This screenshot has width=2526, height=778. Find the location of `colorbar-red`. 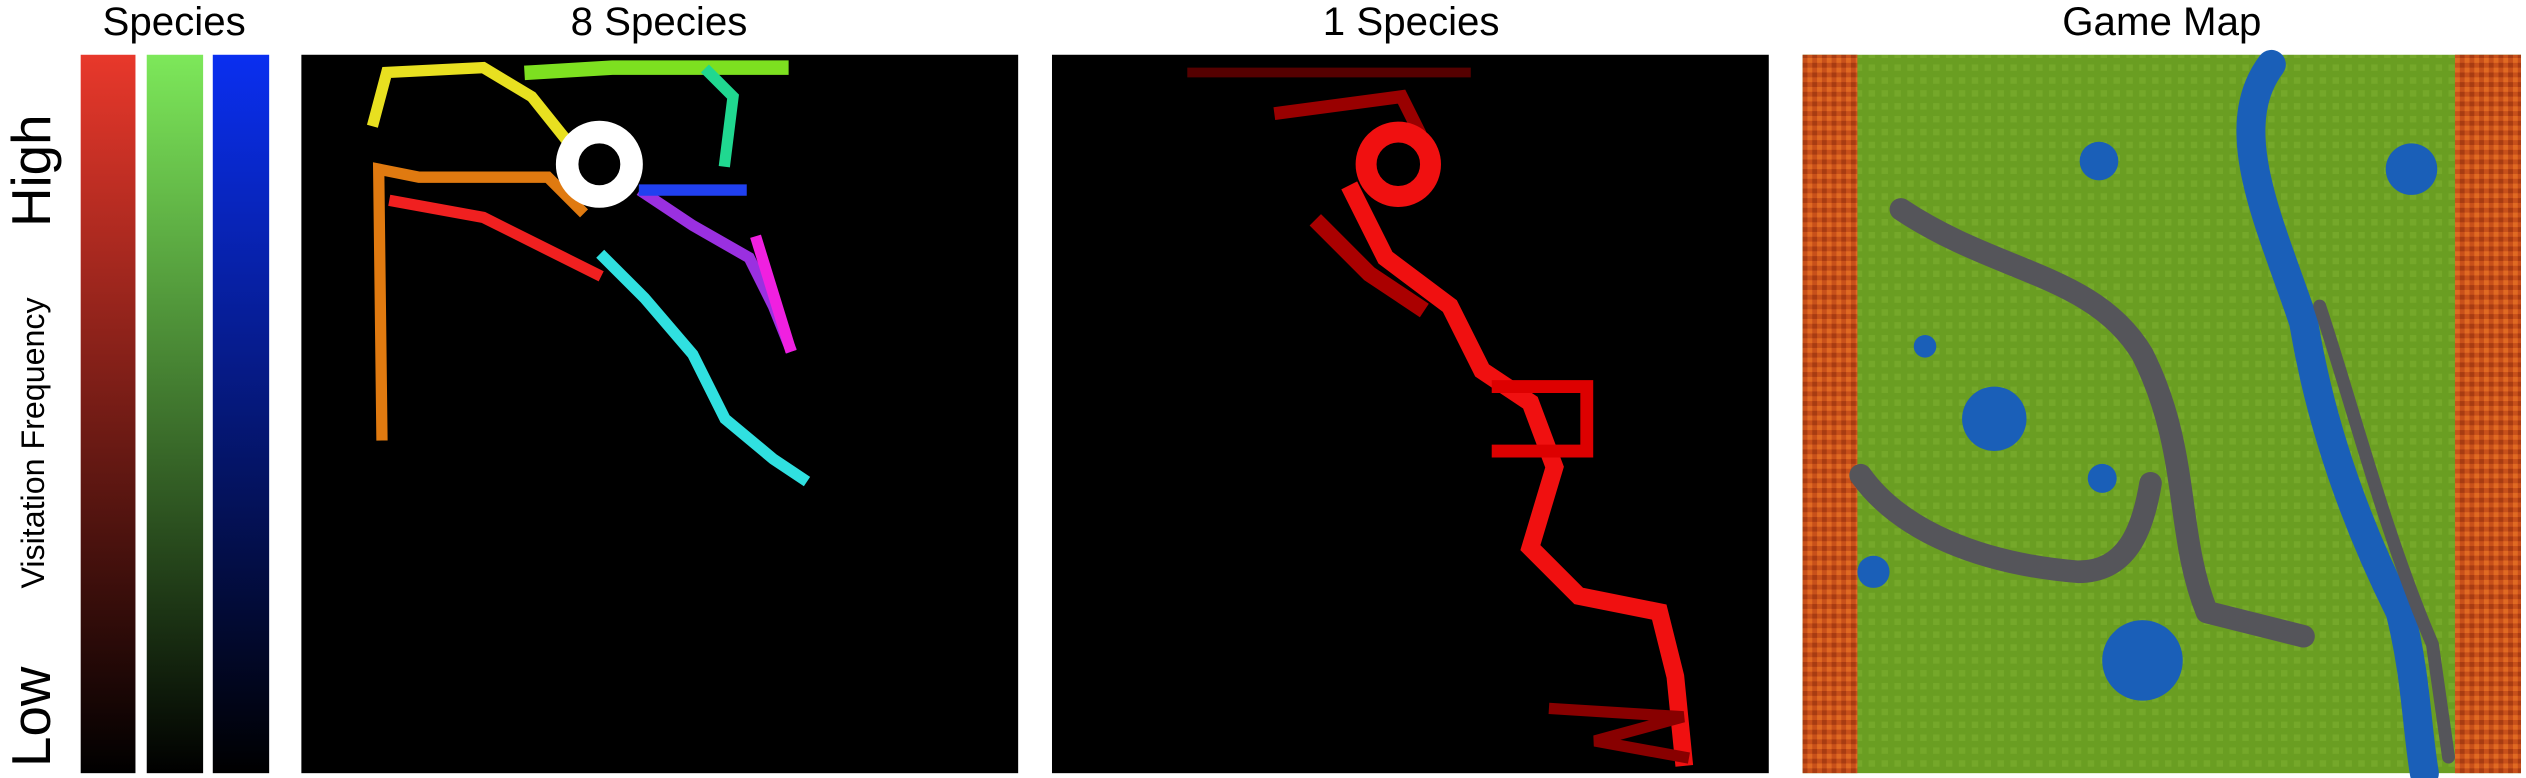

colorbar-red is located at coordinates (108, 414).